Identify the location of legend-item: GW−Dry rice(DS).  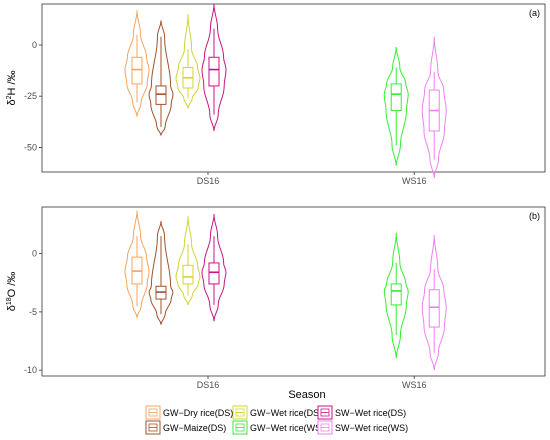
(189, 412).